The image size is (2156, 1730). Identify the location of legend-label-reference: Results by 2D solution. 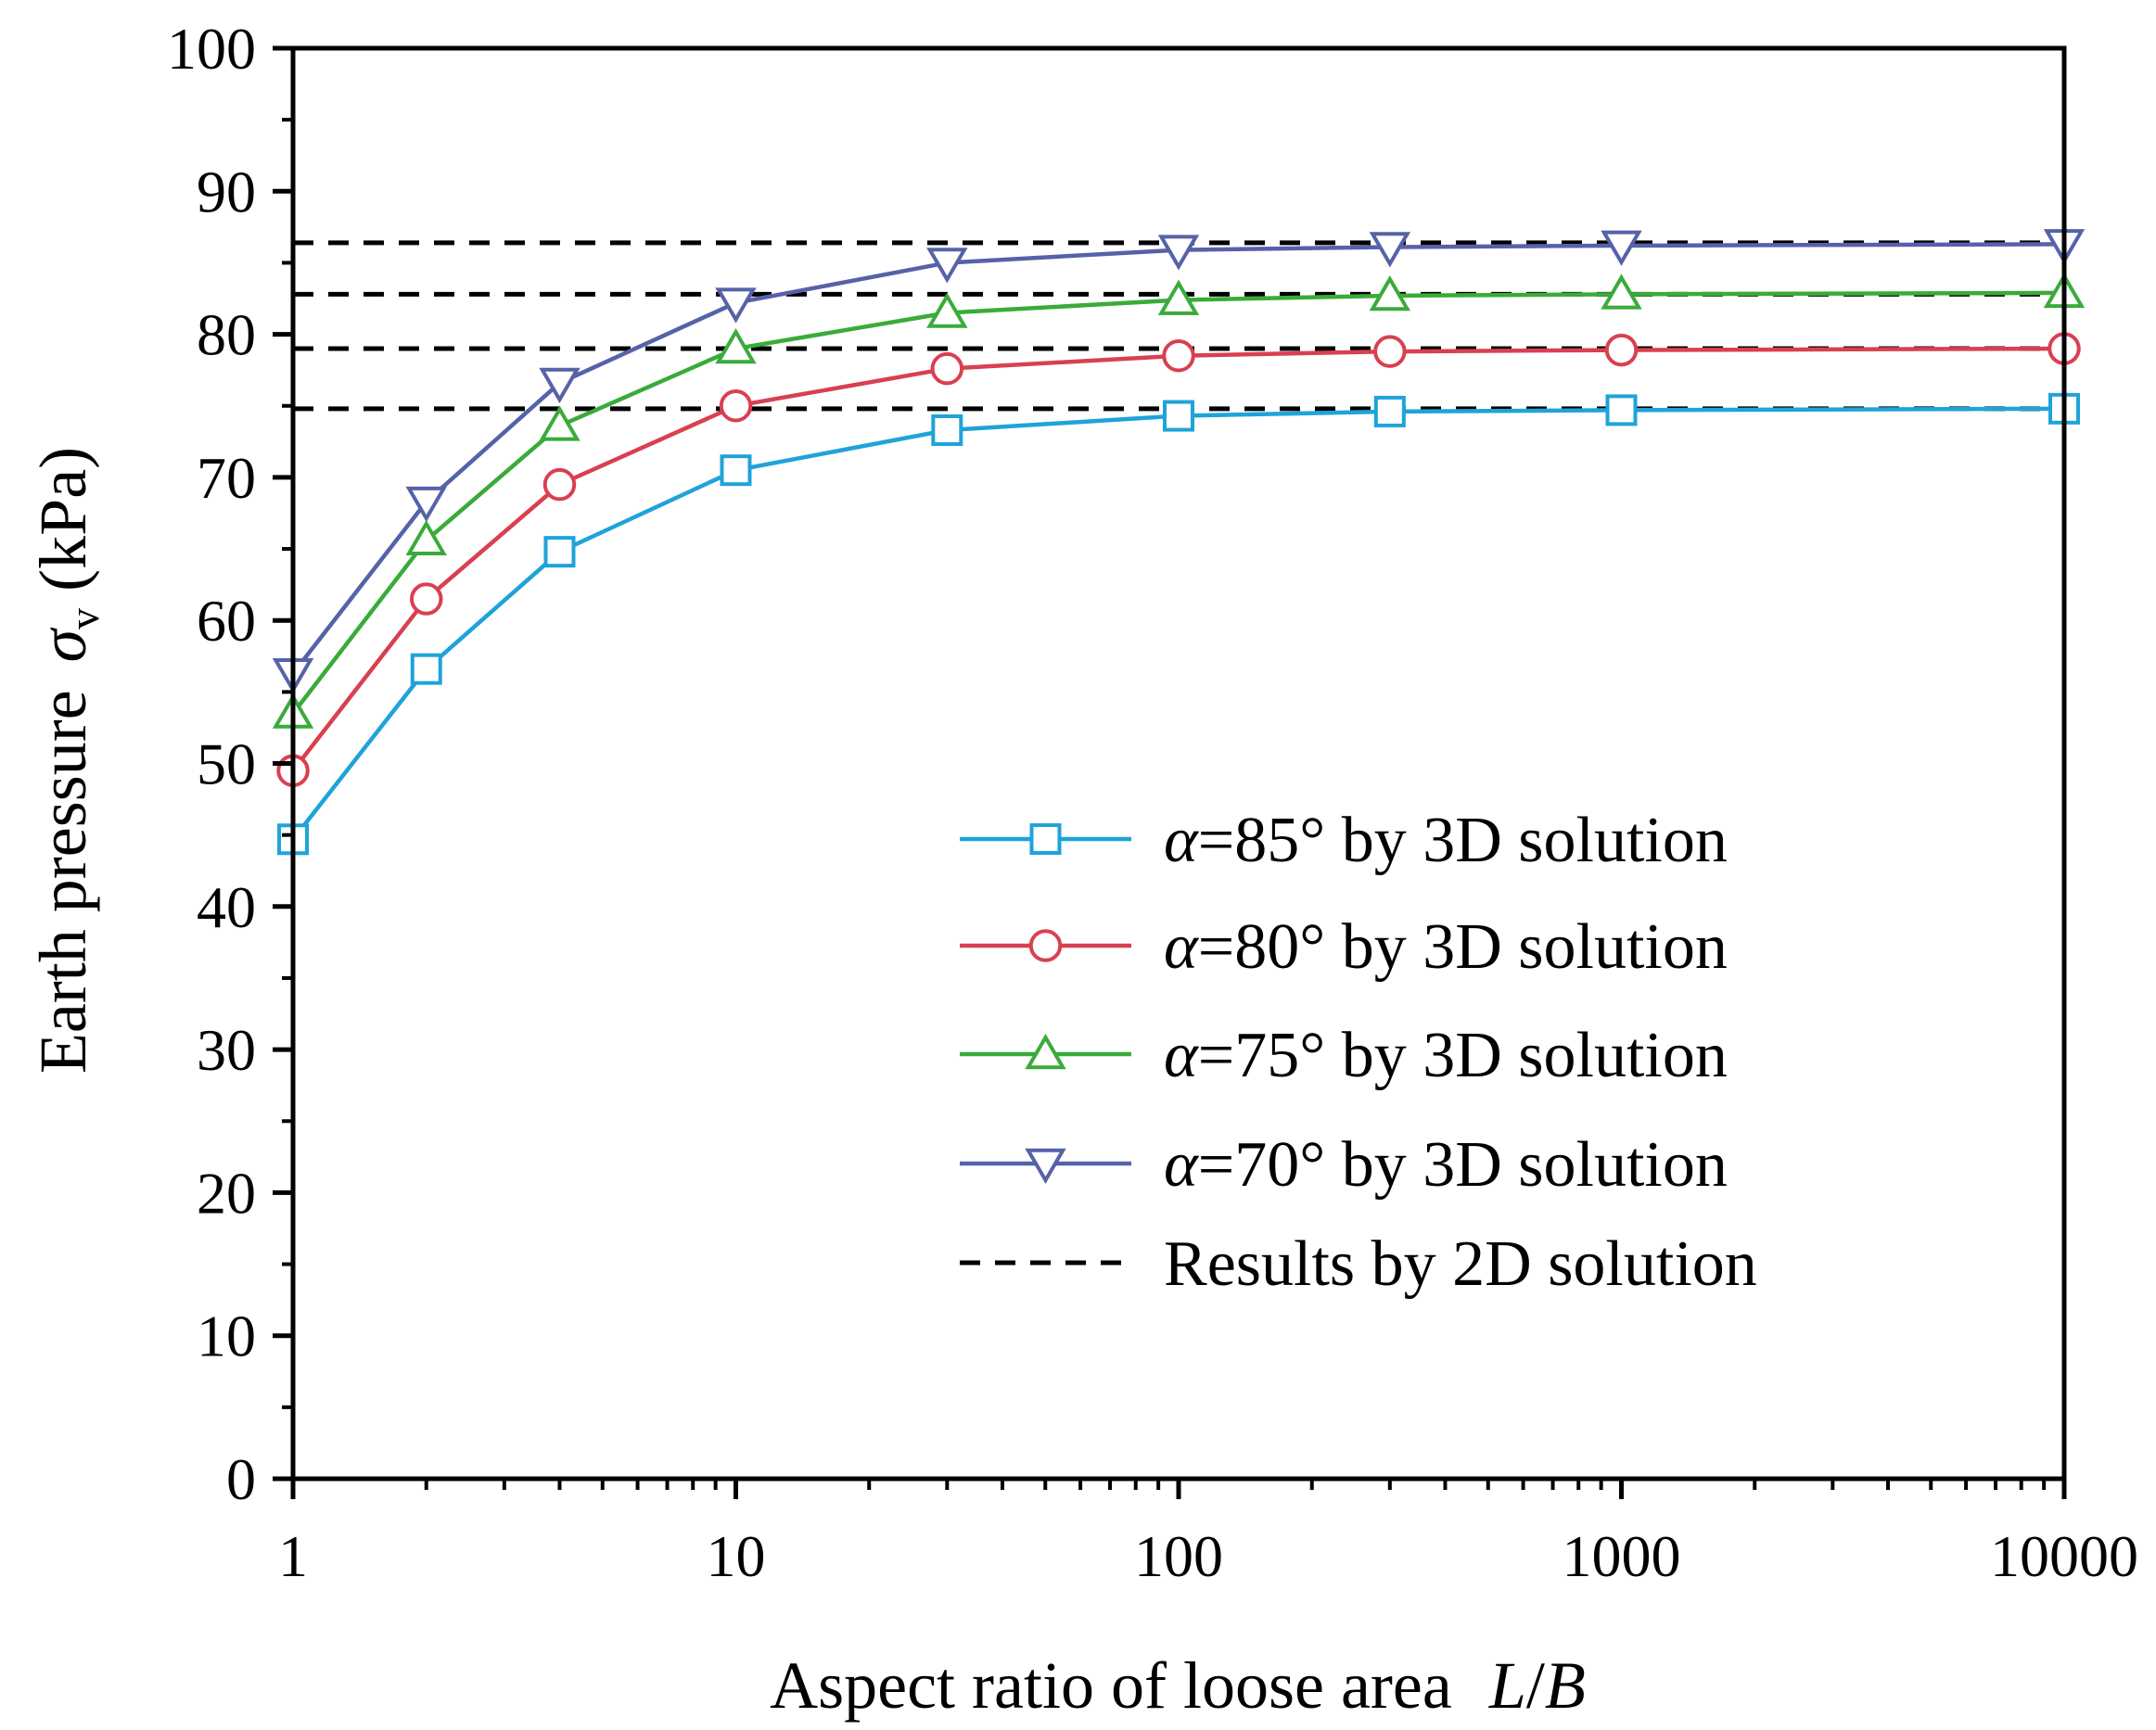
(1461, 1264).